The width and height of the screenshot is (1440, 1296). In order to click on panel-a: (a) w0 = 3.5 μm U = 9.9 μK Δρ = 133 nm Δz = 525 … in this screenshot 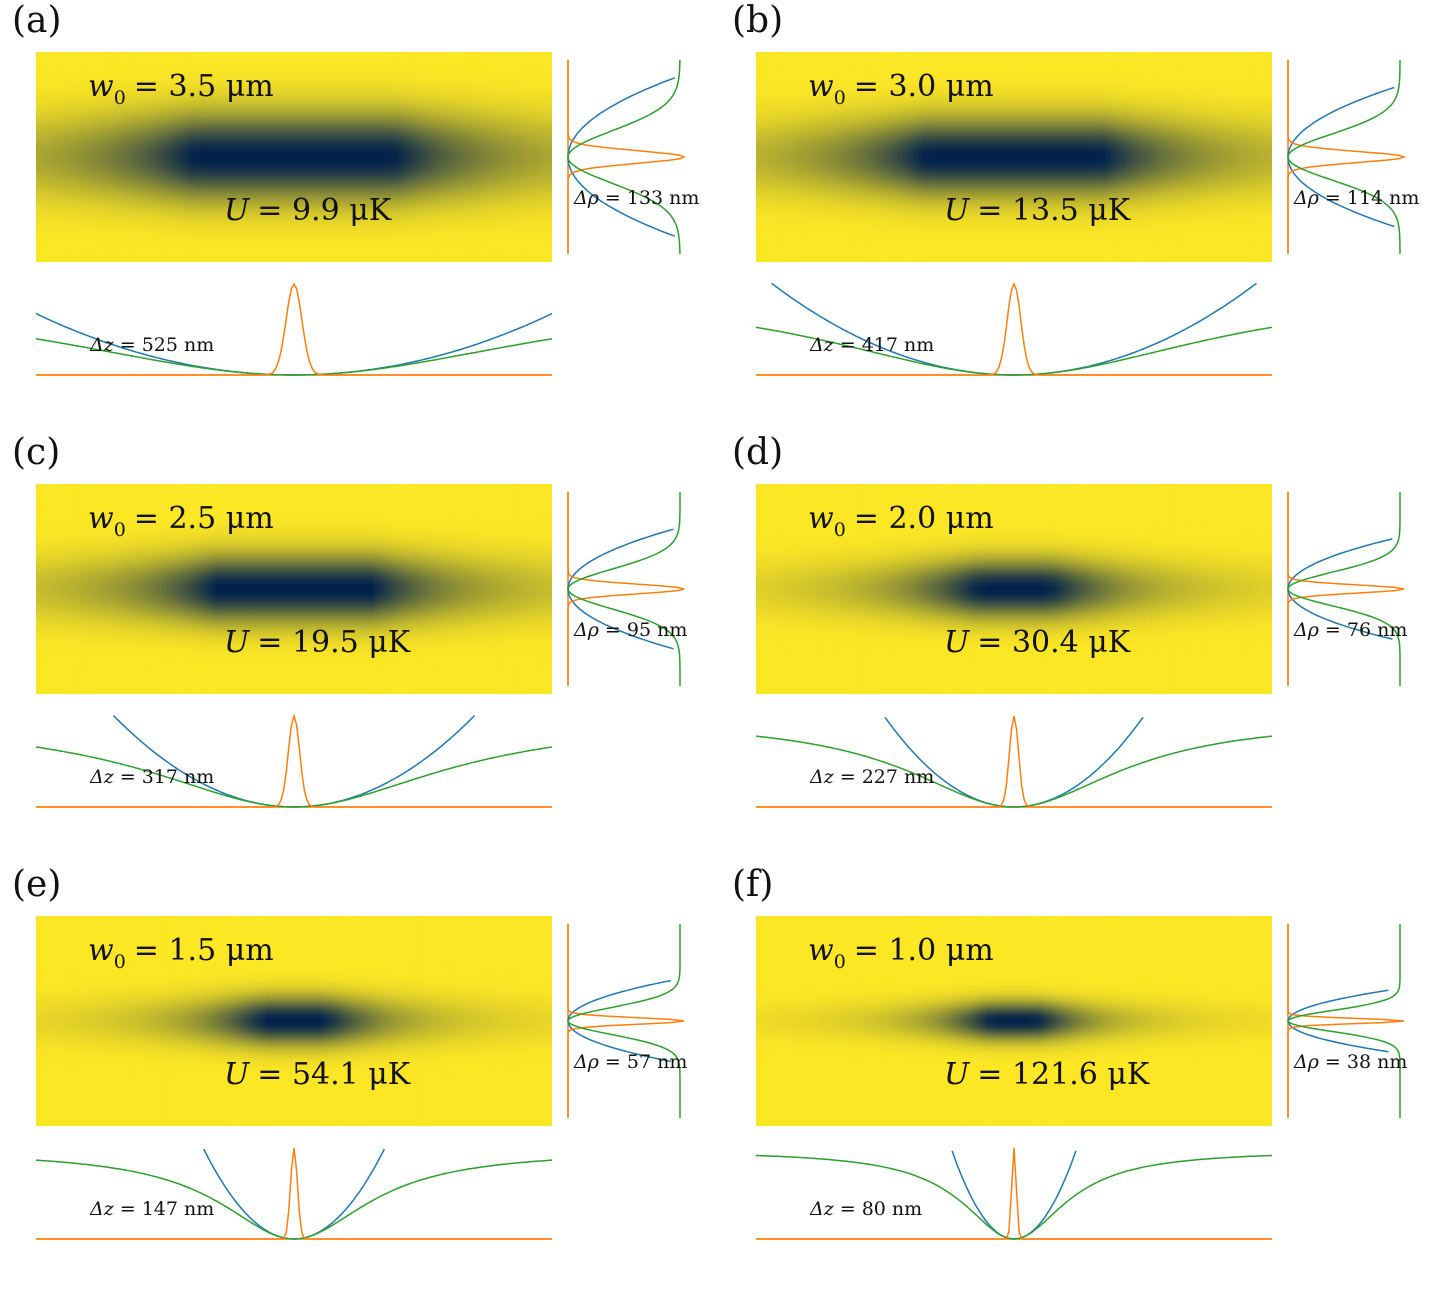, I will do `click(355, 188)`.